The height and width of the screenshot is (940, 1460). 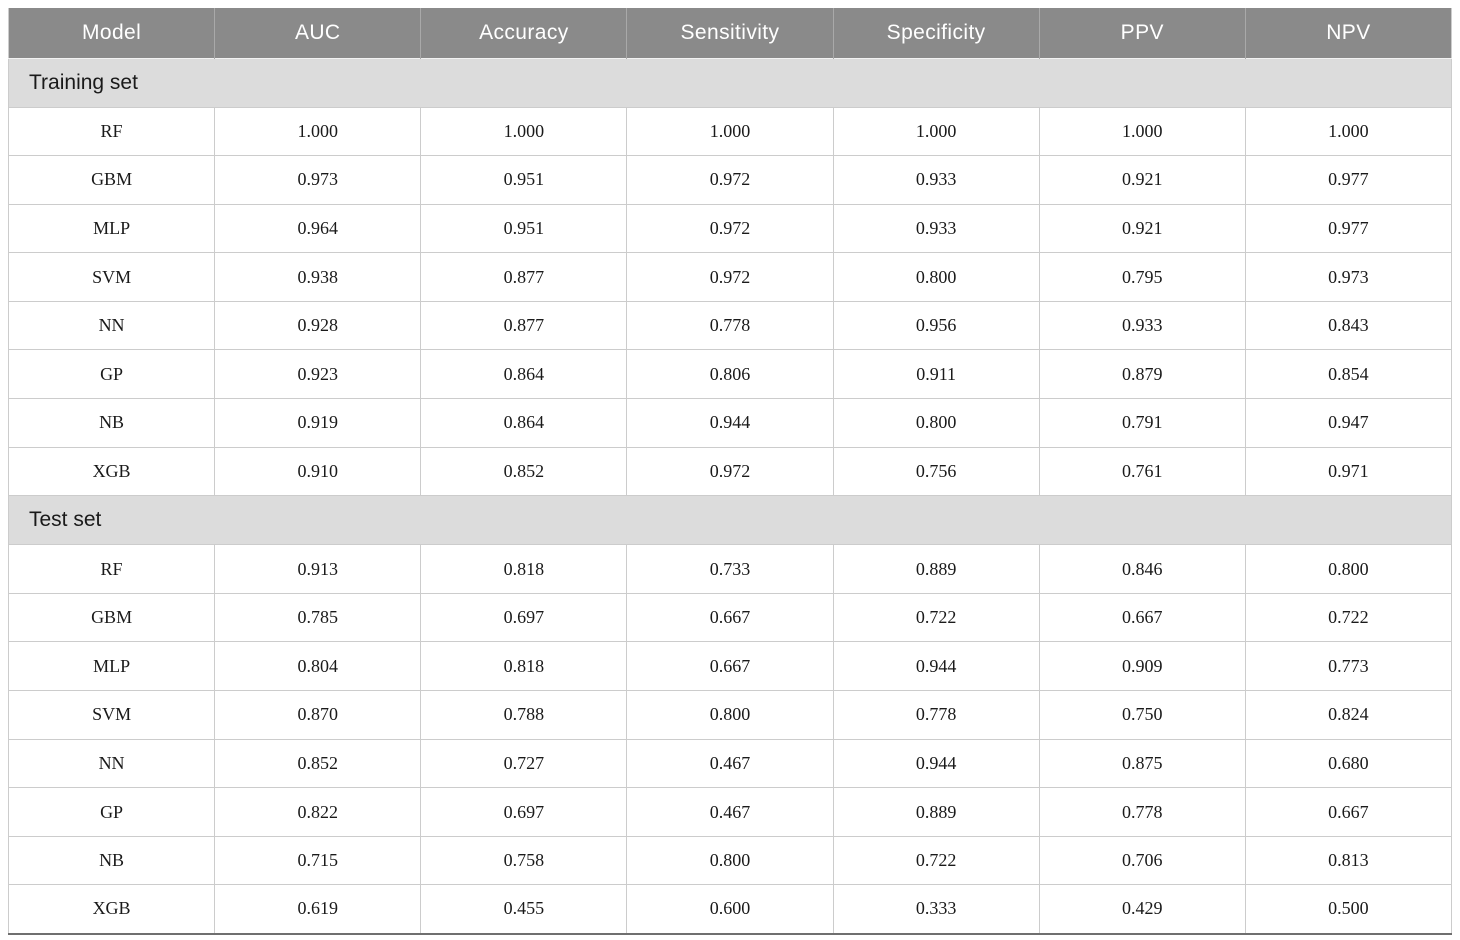 I want to click on value-cell: 0.500, so click(x=1348, y=909).